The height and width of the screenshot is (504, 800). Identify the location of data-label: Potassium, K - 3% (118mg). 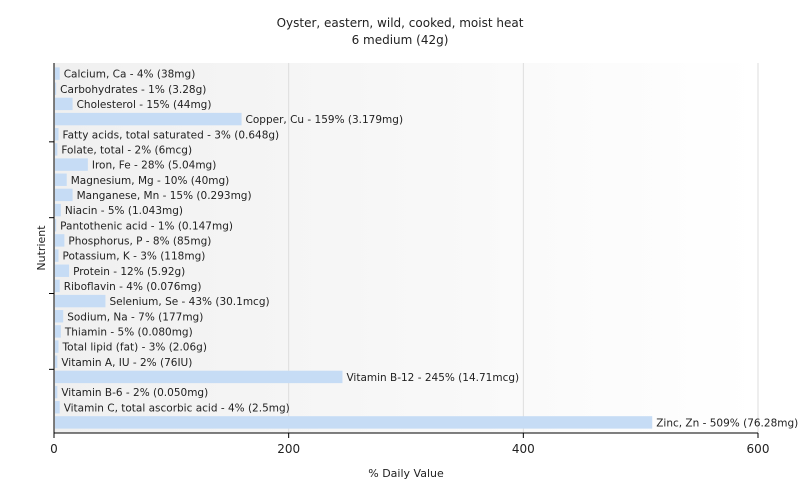
(134, 257).